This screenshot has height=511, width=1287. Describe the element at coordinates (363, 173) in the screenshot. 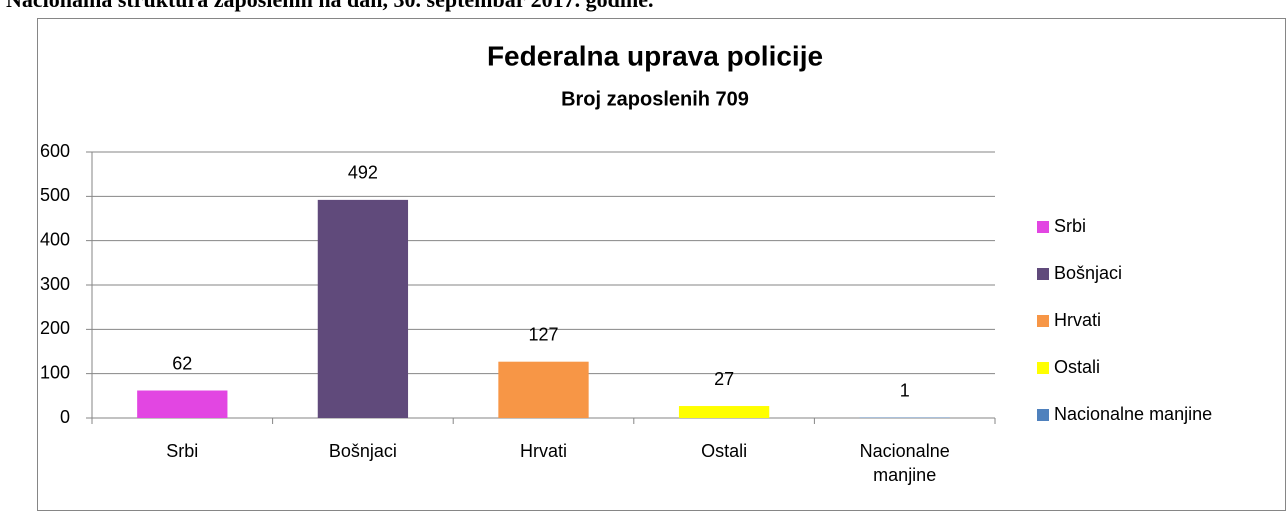

I see `data-label: 492` at that location.